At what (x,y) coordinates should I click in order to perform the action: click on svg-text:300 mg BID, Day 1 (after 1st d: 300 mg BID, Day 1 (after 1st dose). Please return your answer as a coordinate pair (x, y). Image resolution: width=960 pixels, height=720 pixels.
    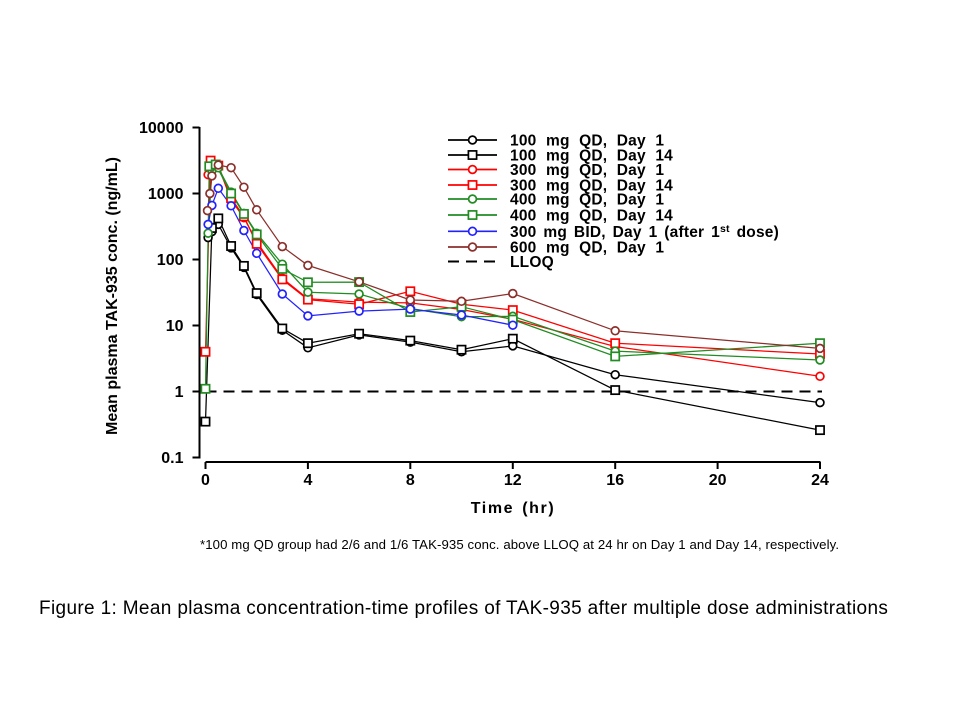
    Looking at the image, I should click on (644, 232).